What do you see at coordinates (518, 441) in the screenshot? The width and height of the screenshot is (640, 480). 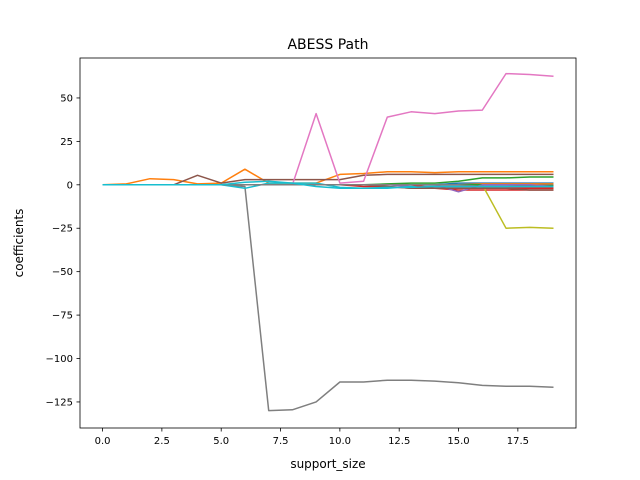 I see `x-tick-label: 17.5` at bounding box center [518, 441].